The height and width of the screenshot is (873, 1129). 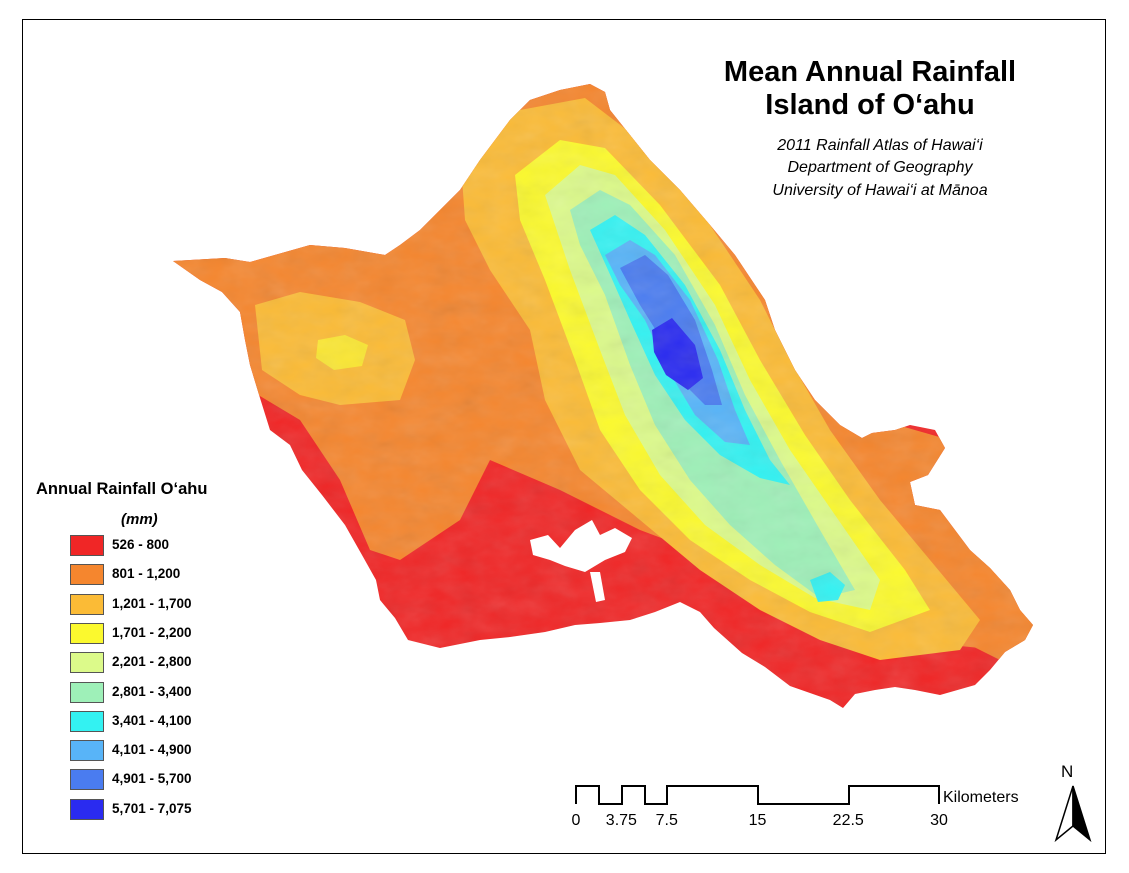 What do you see at coordinates (152, 603) in the screenshot?
I see `legend-item-label: 1,201 - 1,700` at bounding box center [152, 603].